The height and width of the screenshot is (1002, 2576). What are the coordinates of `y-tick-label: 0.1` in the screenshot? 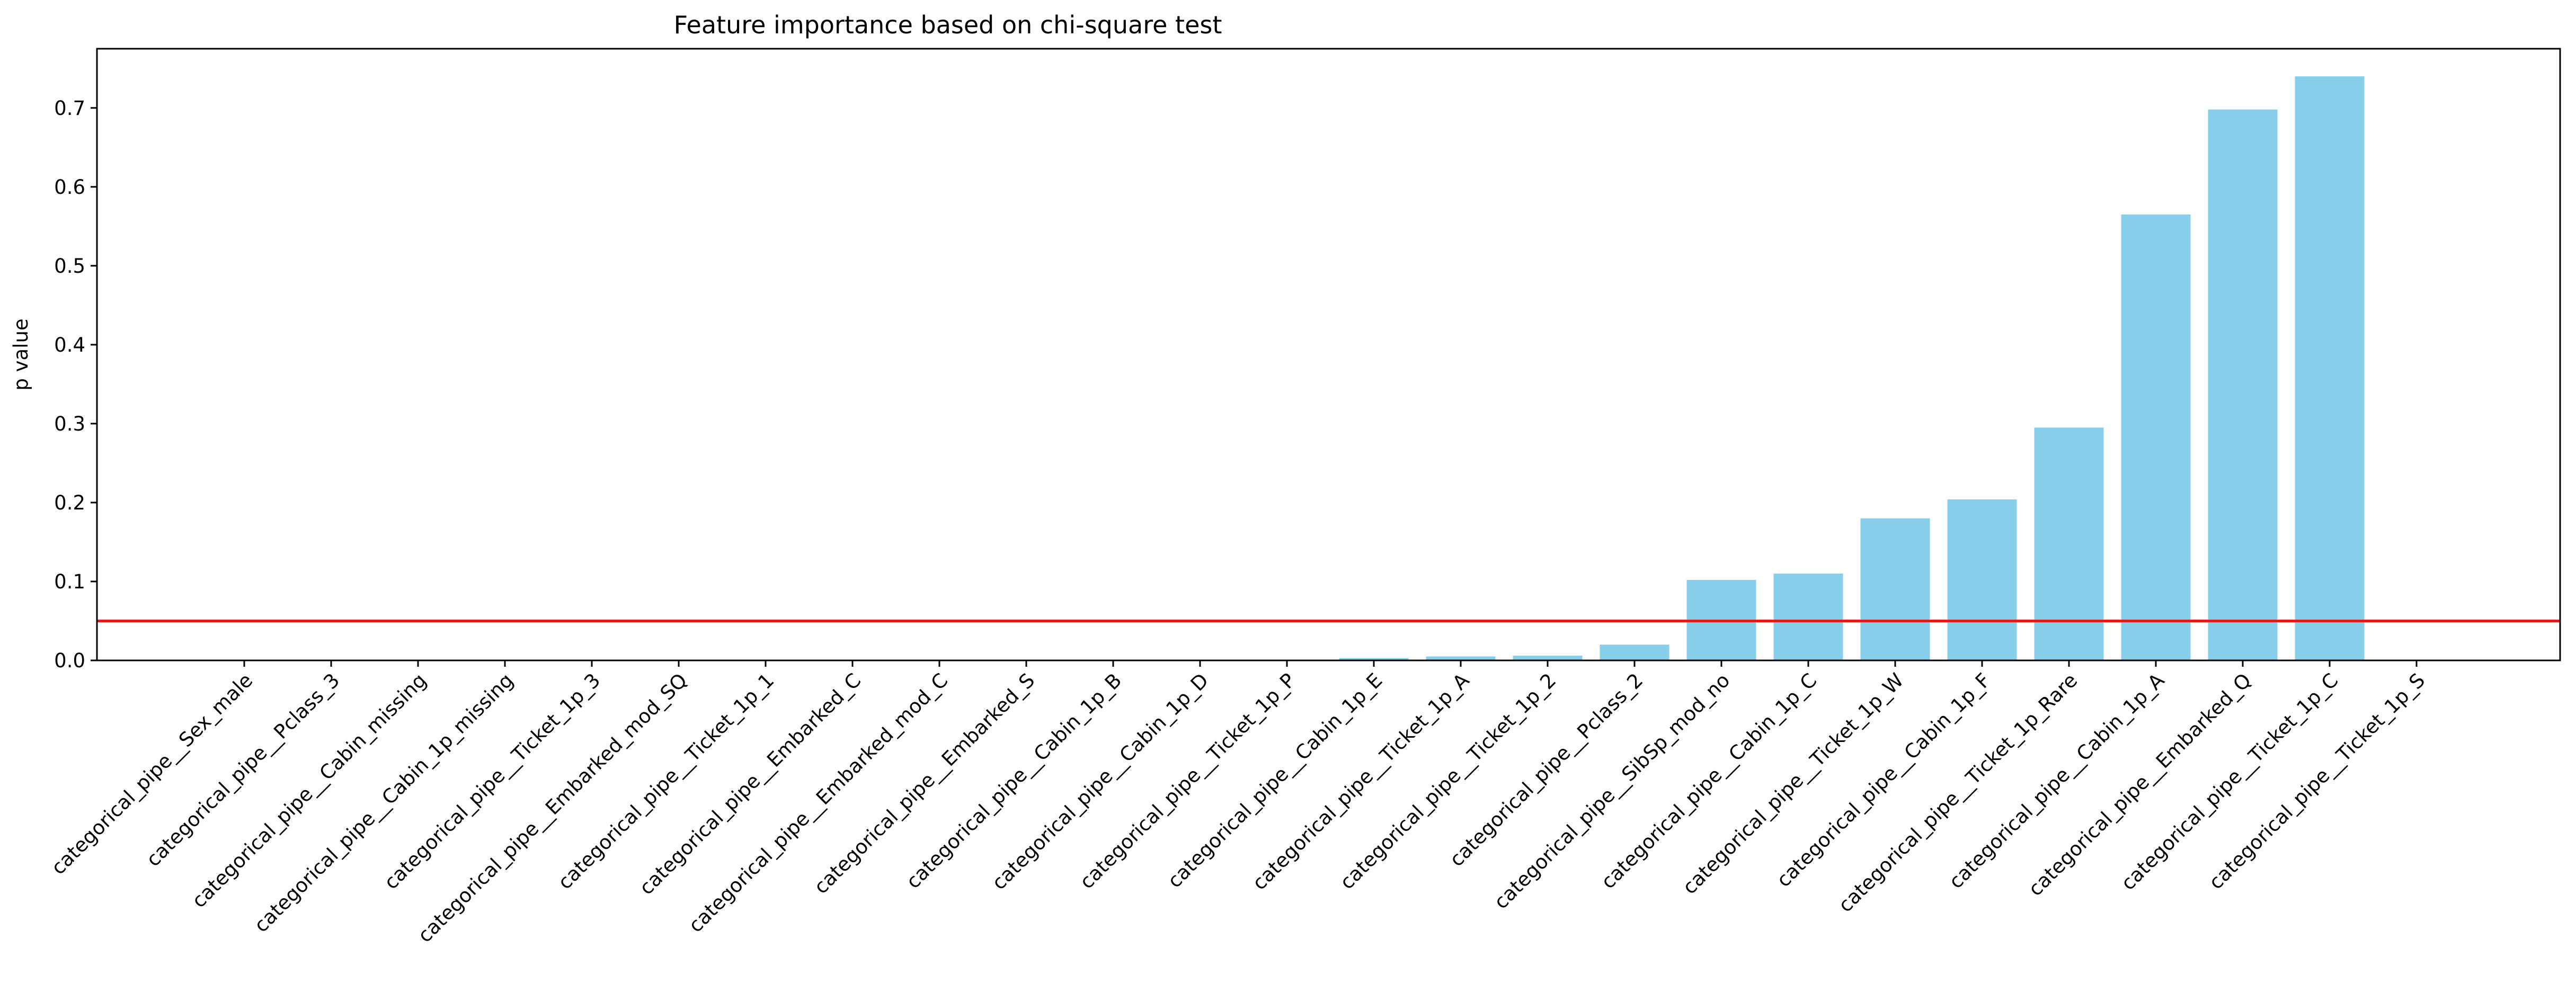 It's located at (69, 581).